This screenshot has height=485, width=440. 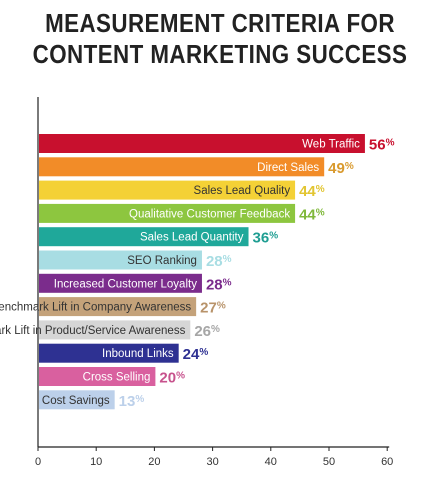 I want to click on bar-value-label: 20%, so click(x=172, y=378).